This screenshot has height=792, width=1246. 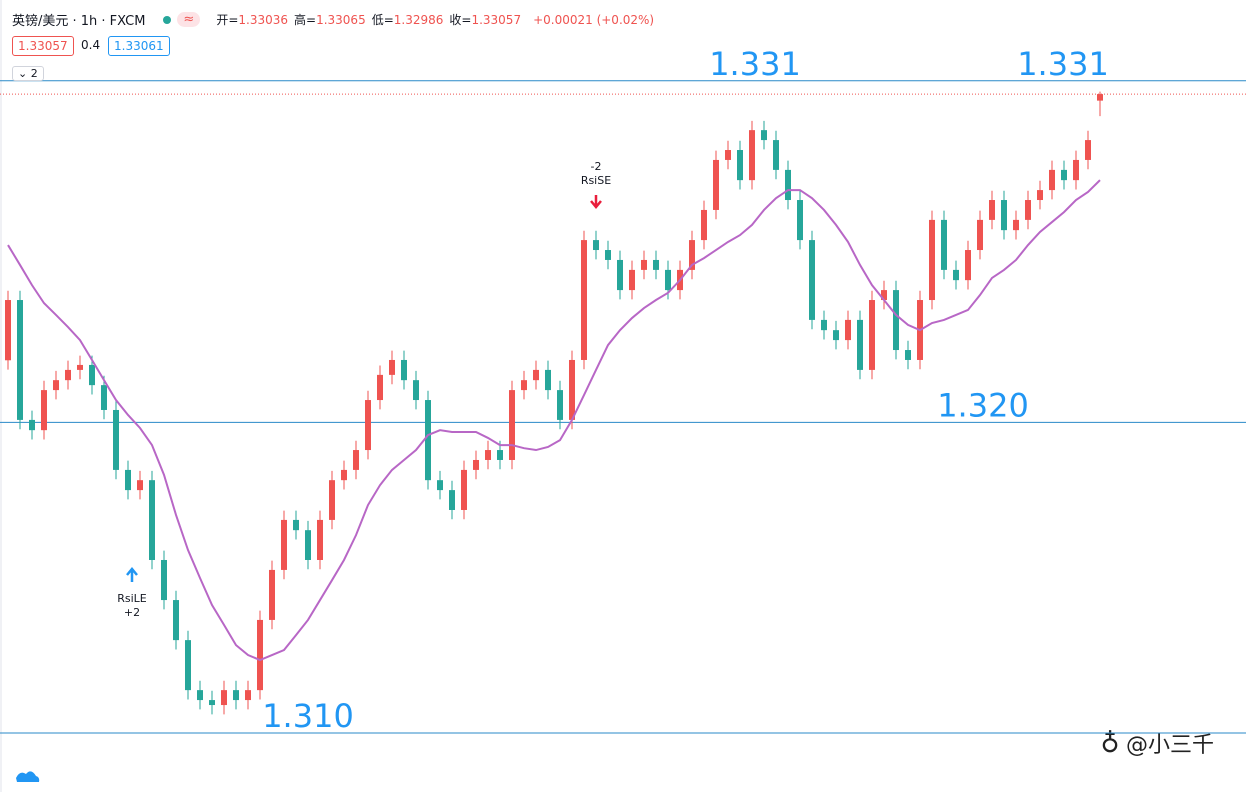 I want to click on watermark: @小三千, so click(x=1170, y=745).